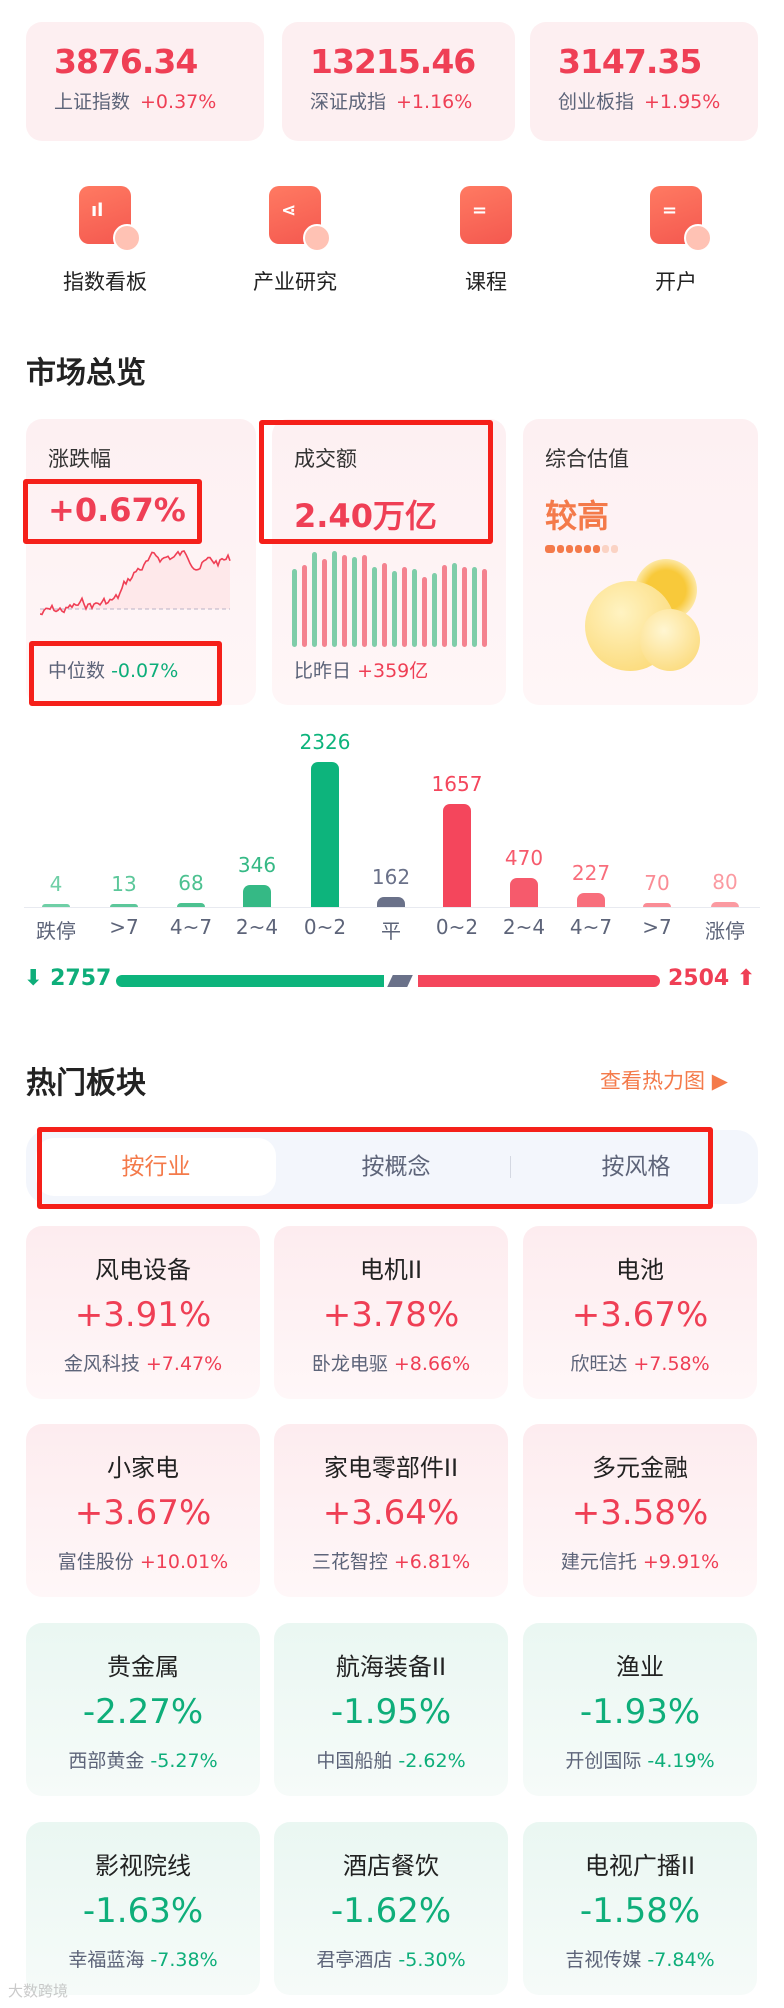 The image size is (784, 2008). Describe the element at coordinates (143, 1866) in the screenshot. I see `sector-name: 影视院线` at that location.